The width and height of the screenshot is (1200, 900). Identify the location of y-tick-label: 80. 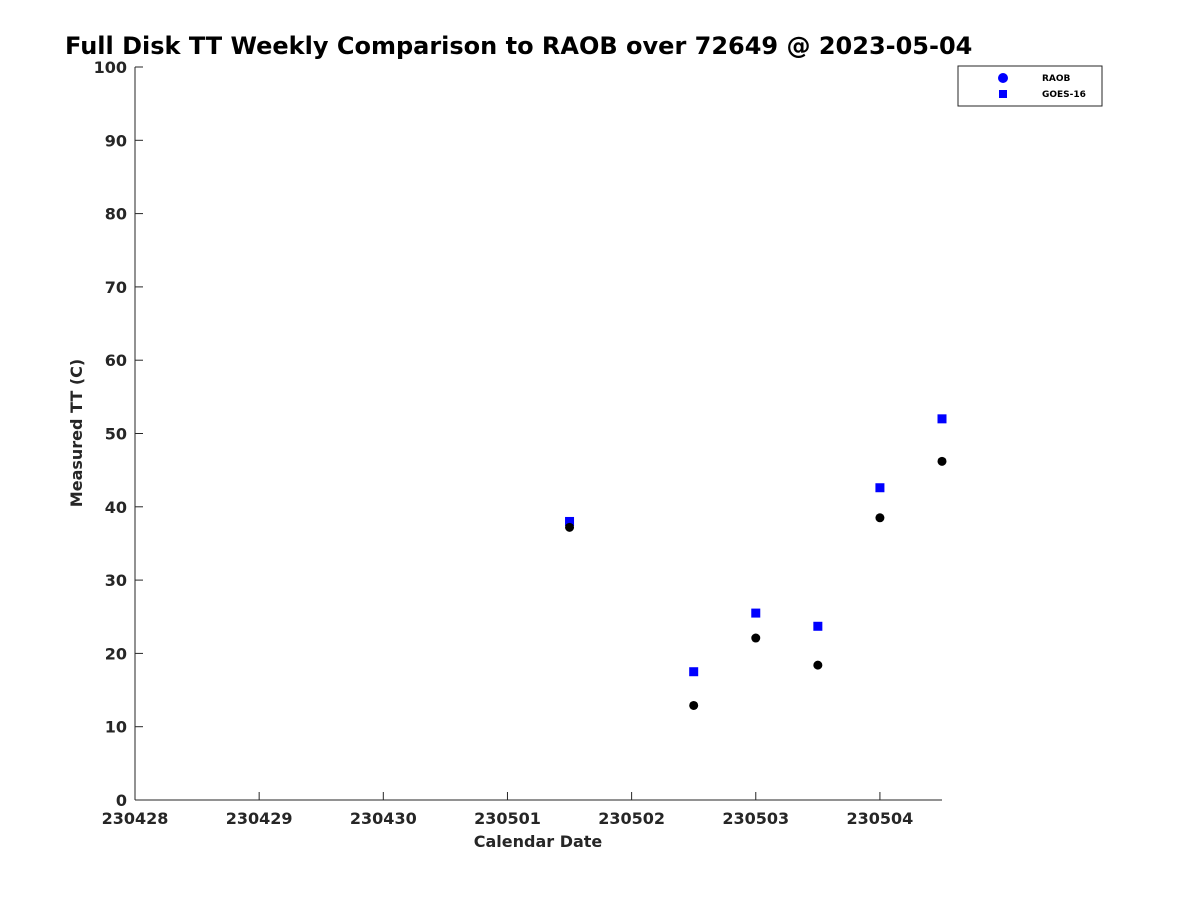
(116, 214).